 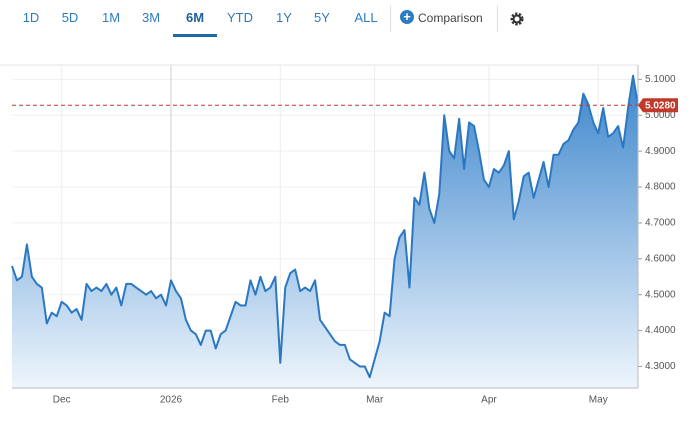 I want to click on range-button: 1D, so click(x=31, y=17).